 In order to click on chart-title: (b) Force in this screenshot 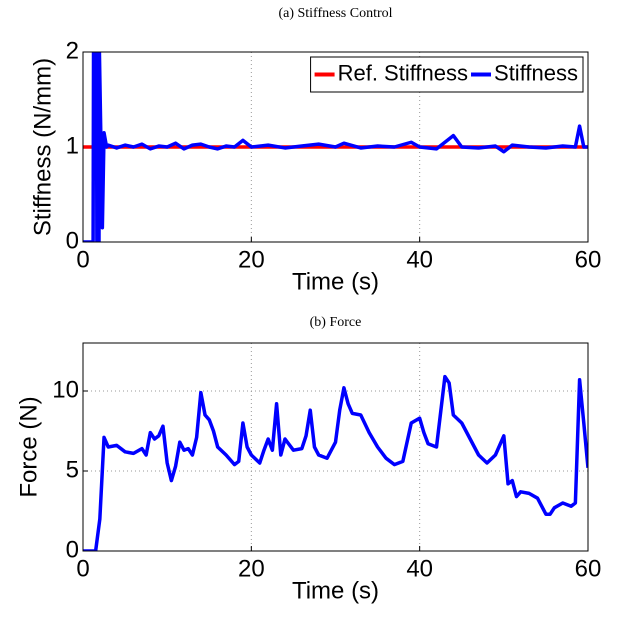, I will do `click(336, 322)`.